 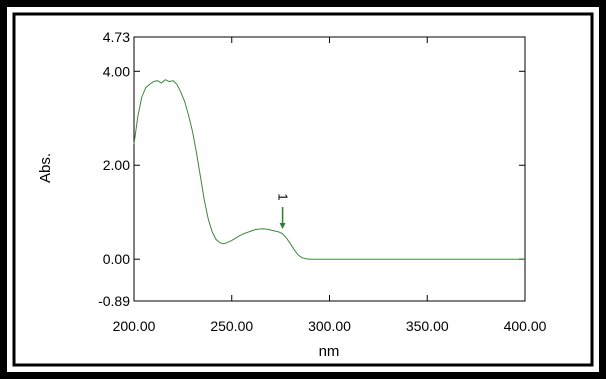 What do you see at coordinates (116, 259) in the screenshot?
I see `y-tick-label: 0.00` at bounding box center [116, 259].